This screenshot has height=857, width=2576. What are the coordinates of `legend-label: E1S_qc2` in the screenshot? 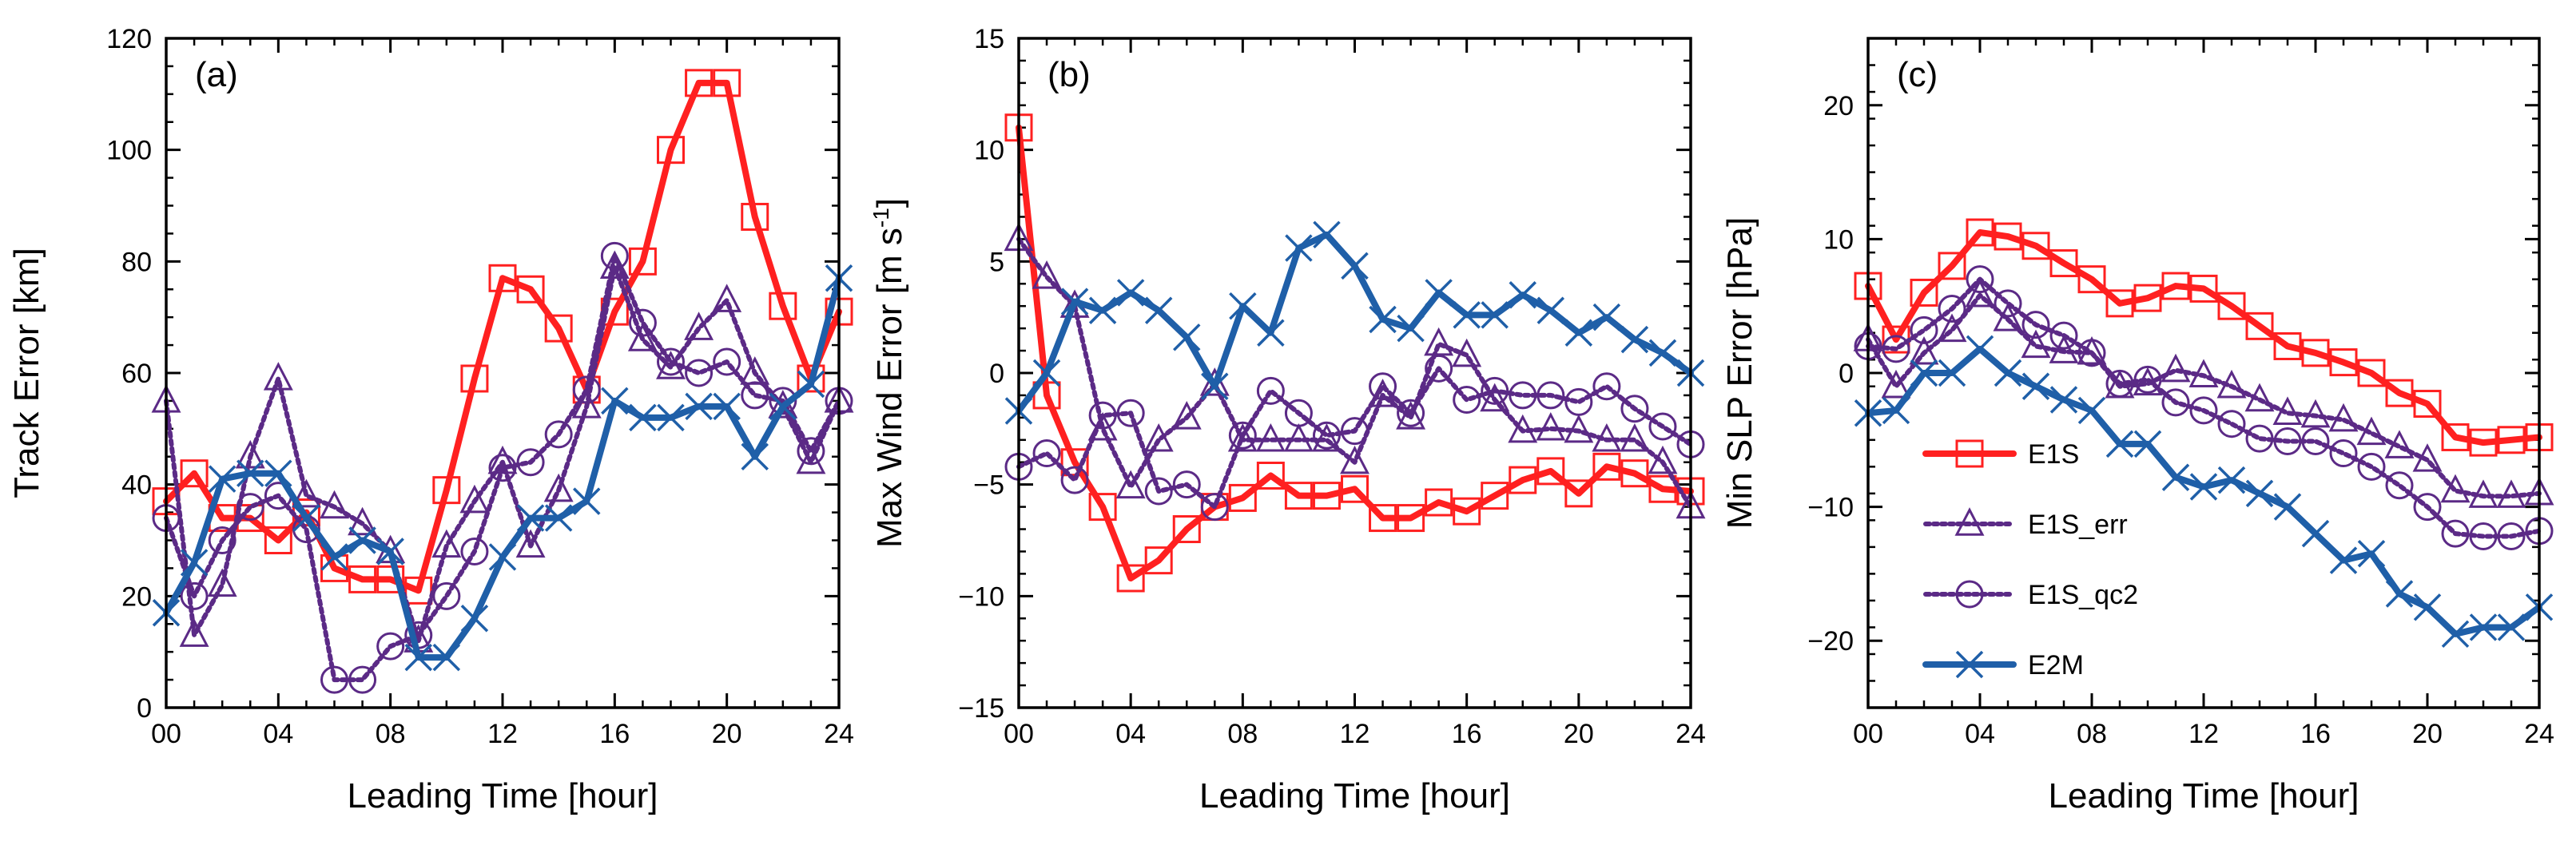 It's located at (2083, 595).